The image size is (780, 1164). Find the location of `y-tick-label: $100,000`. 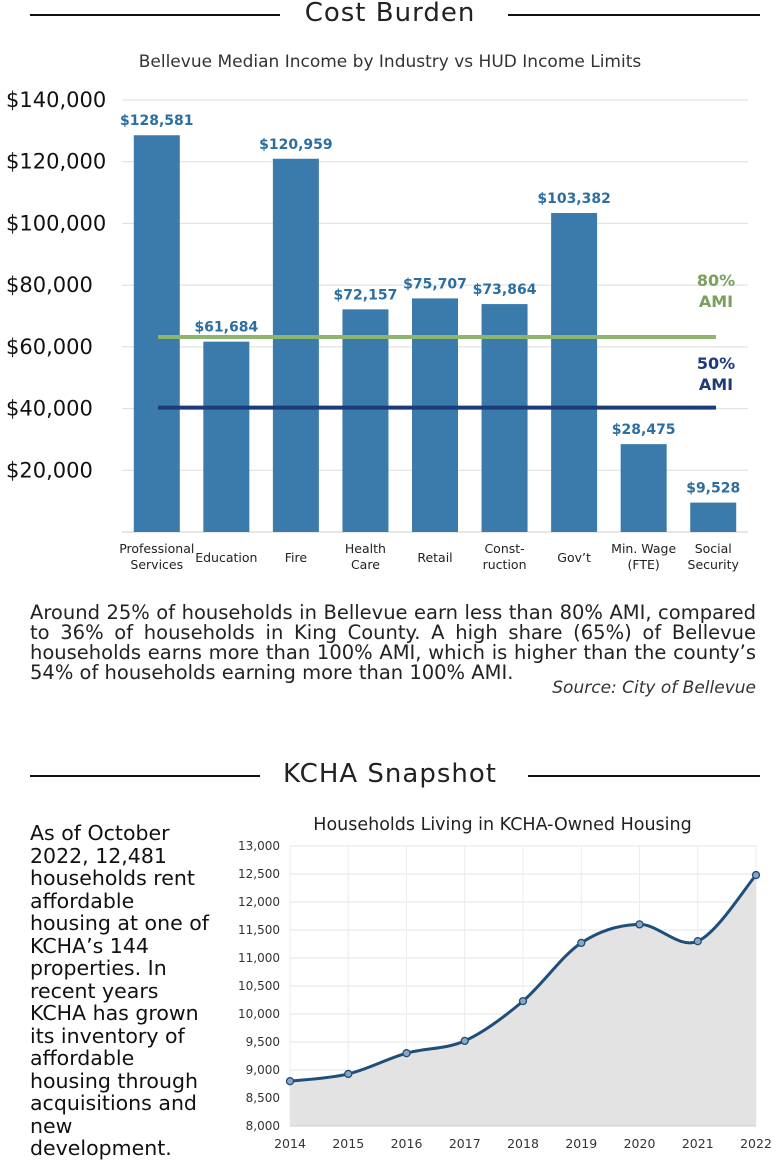

y-tick-label: $100,000 is located at coordinates (56, 223).